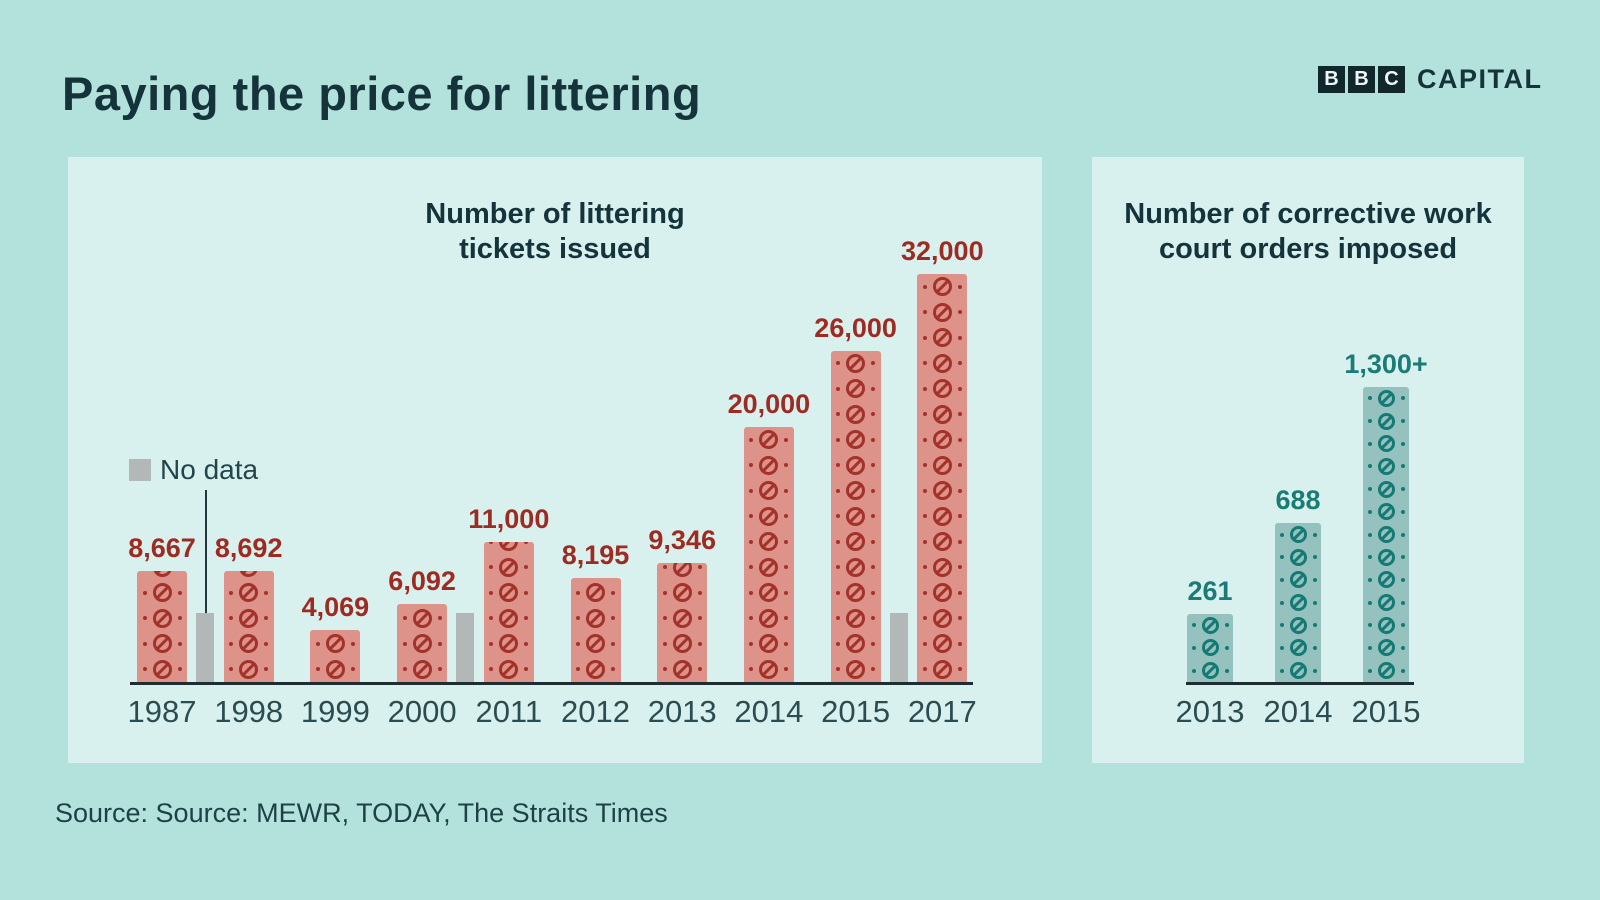  What do you see at coordinates (551, 683) in the screenshot?
I see `x-axis` at bounding box center [551, 683].